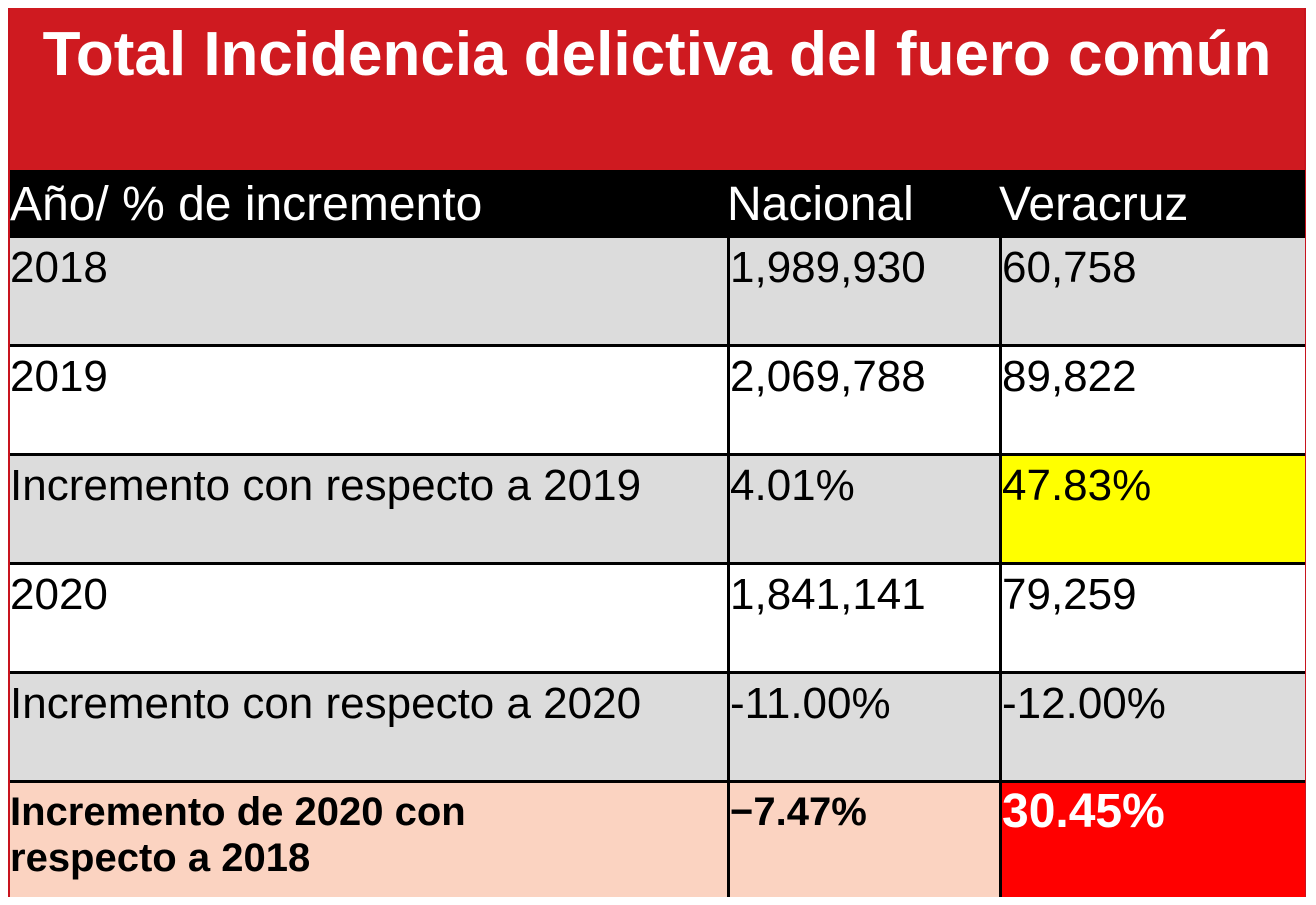  What do you see at coordinates (59, 594) in the screenshot?
I see `row-label: 2020` at bounding box center [59, 594].